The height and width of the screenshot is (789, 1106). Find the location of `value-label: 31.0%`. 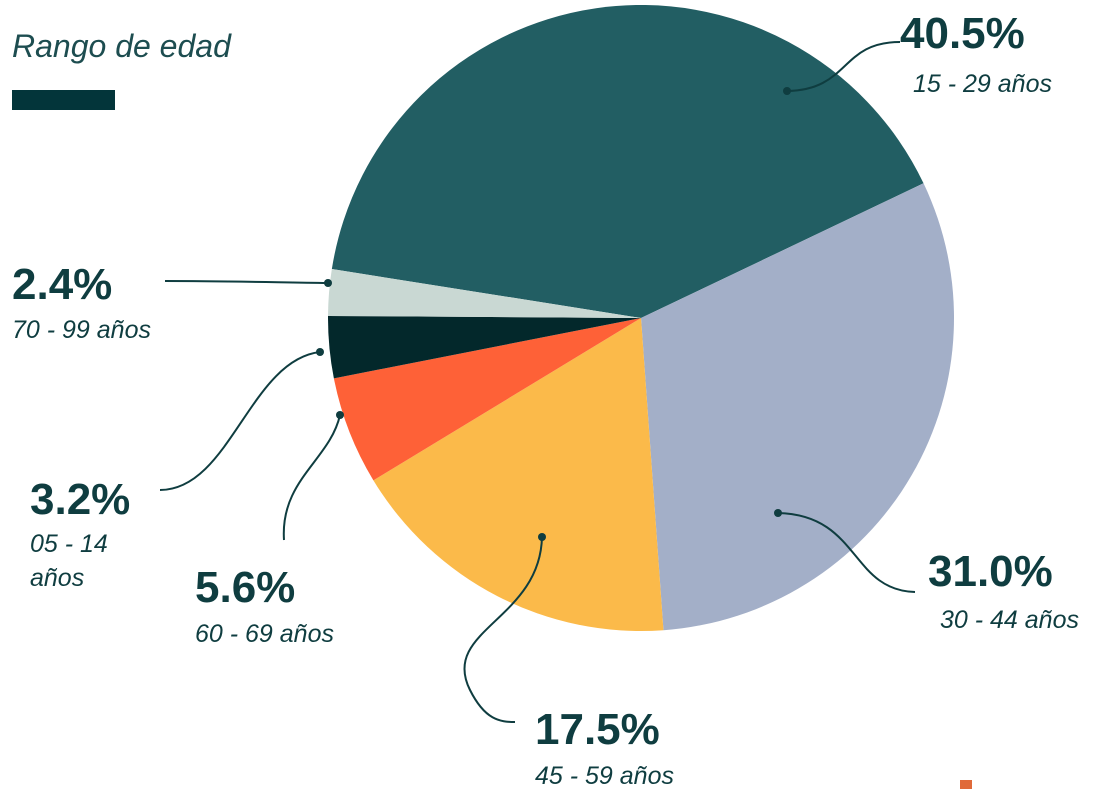

value-label: 31.0% is located at coordinates (990, 571).